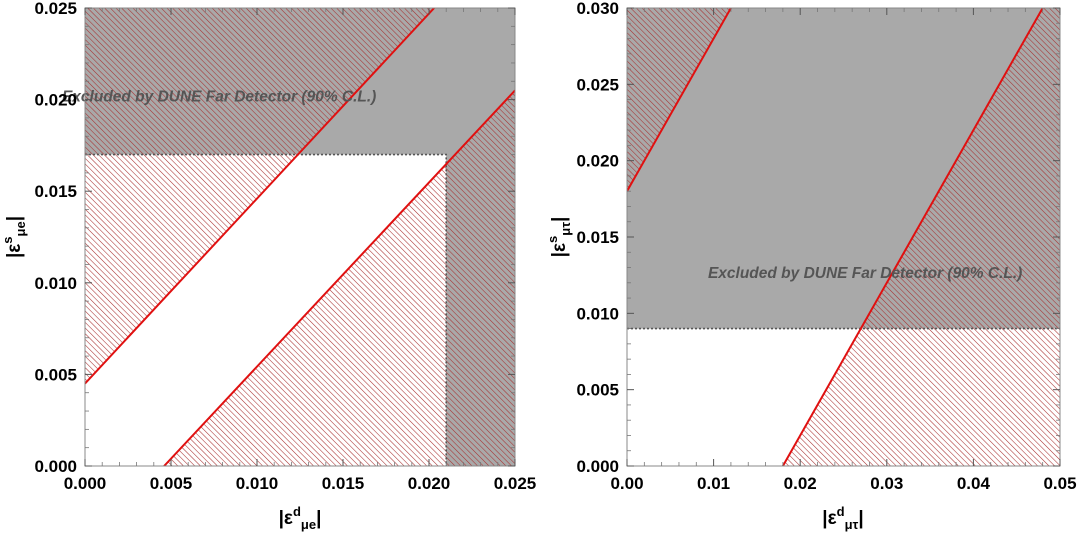 This screenshot has width=1087, height=533. What do you see at coordinates (429, 483) in the screenshot?
I see `x-tick-label: 0.020` at bounding box center [429, 483].